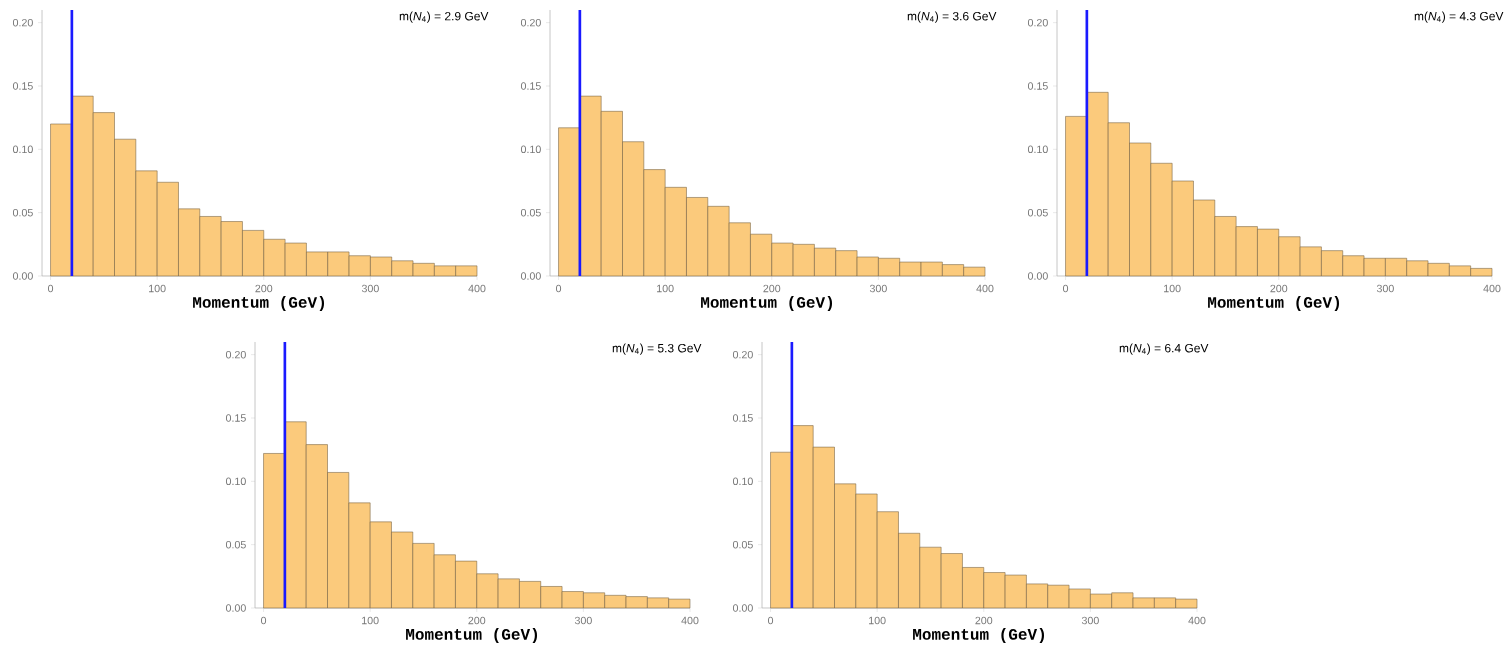 The width and height of the screenshot is (1510, 660). I want to click on chart-title: m(N$_{4}$) = 3.6 GeV, so click(952, 17).